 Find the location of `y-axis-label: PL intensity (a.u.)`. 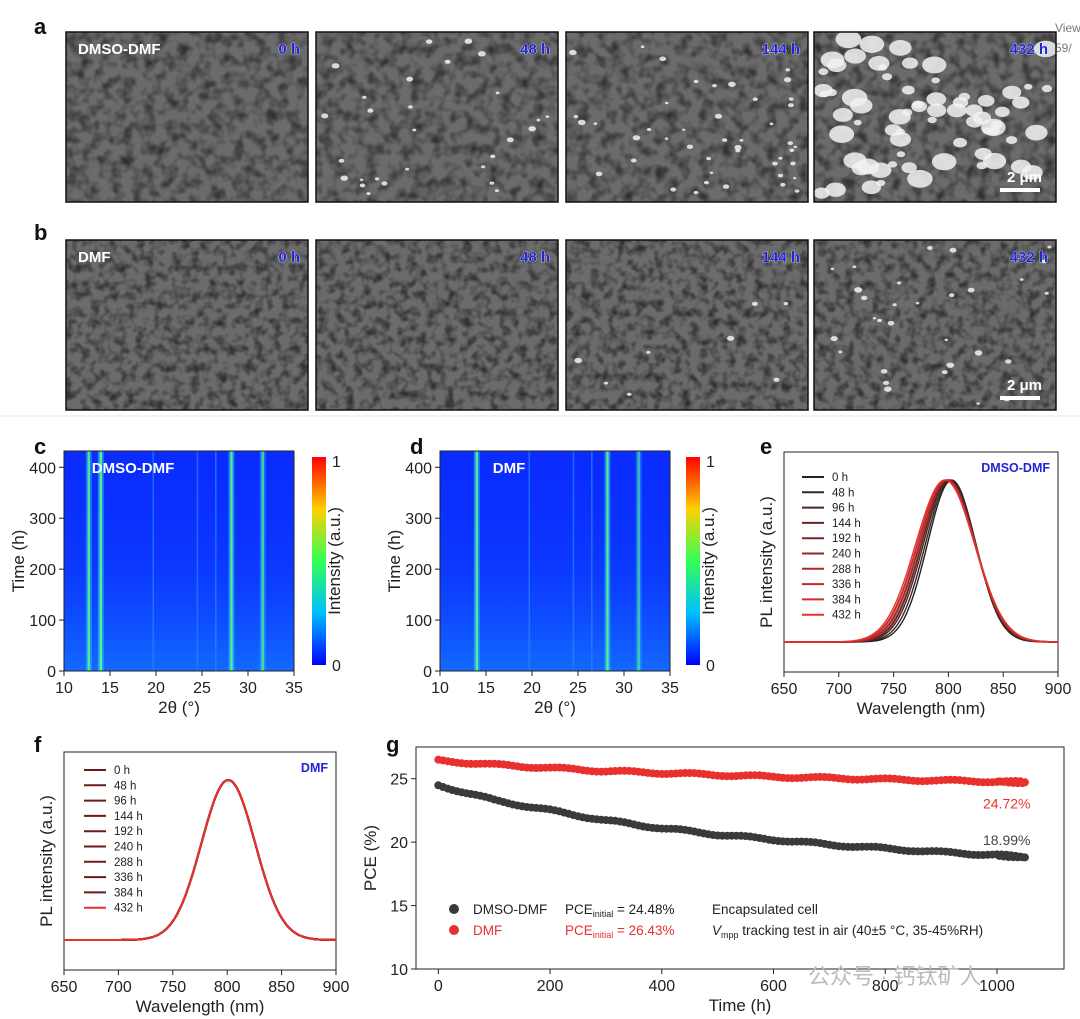

y-axis-label: PL intensity (a.u.) is located at coordinates (46, 861).